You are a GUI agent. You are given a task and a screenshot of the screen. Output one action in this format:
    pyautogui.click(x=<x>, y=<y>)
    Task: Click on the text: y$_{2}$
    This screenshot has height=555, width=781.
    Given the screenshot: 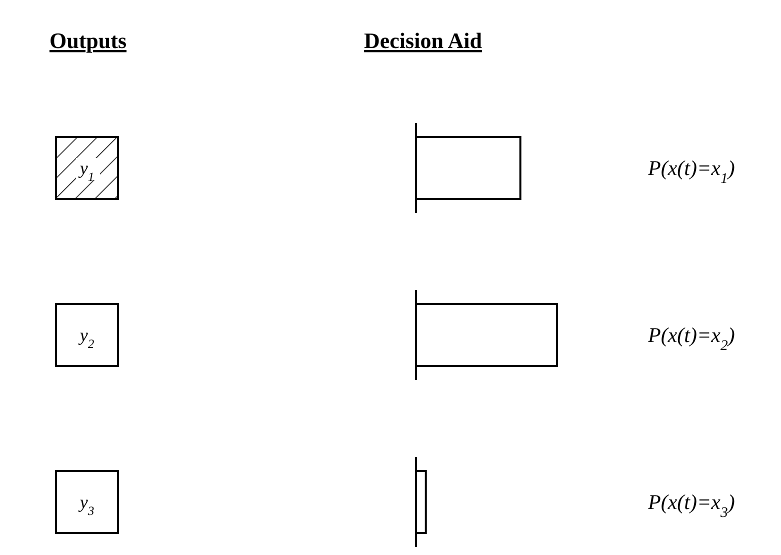 What is the action you would take?
    pyautogui.click(x=86, y=338)
    